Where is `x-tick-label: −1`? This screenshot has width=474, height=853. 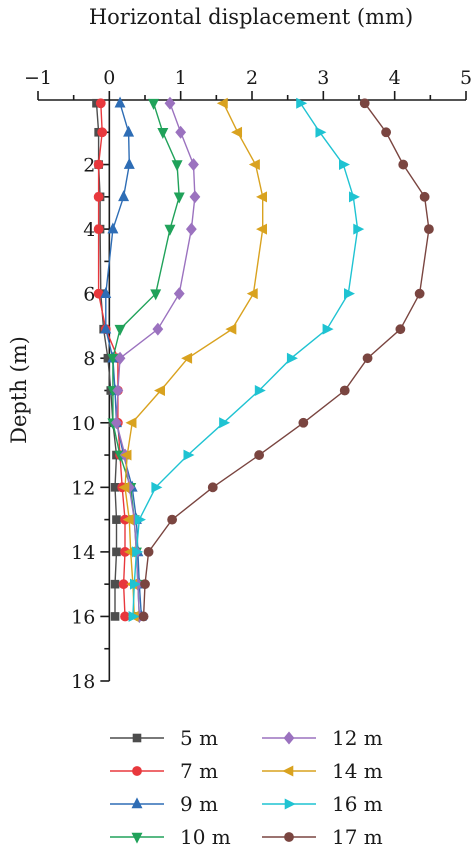 x-tick-label: −1 is located at coordinates (38, 78).